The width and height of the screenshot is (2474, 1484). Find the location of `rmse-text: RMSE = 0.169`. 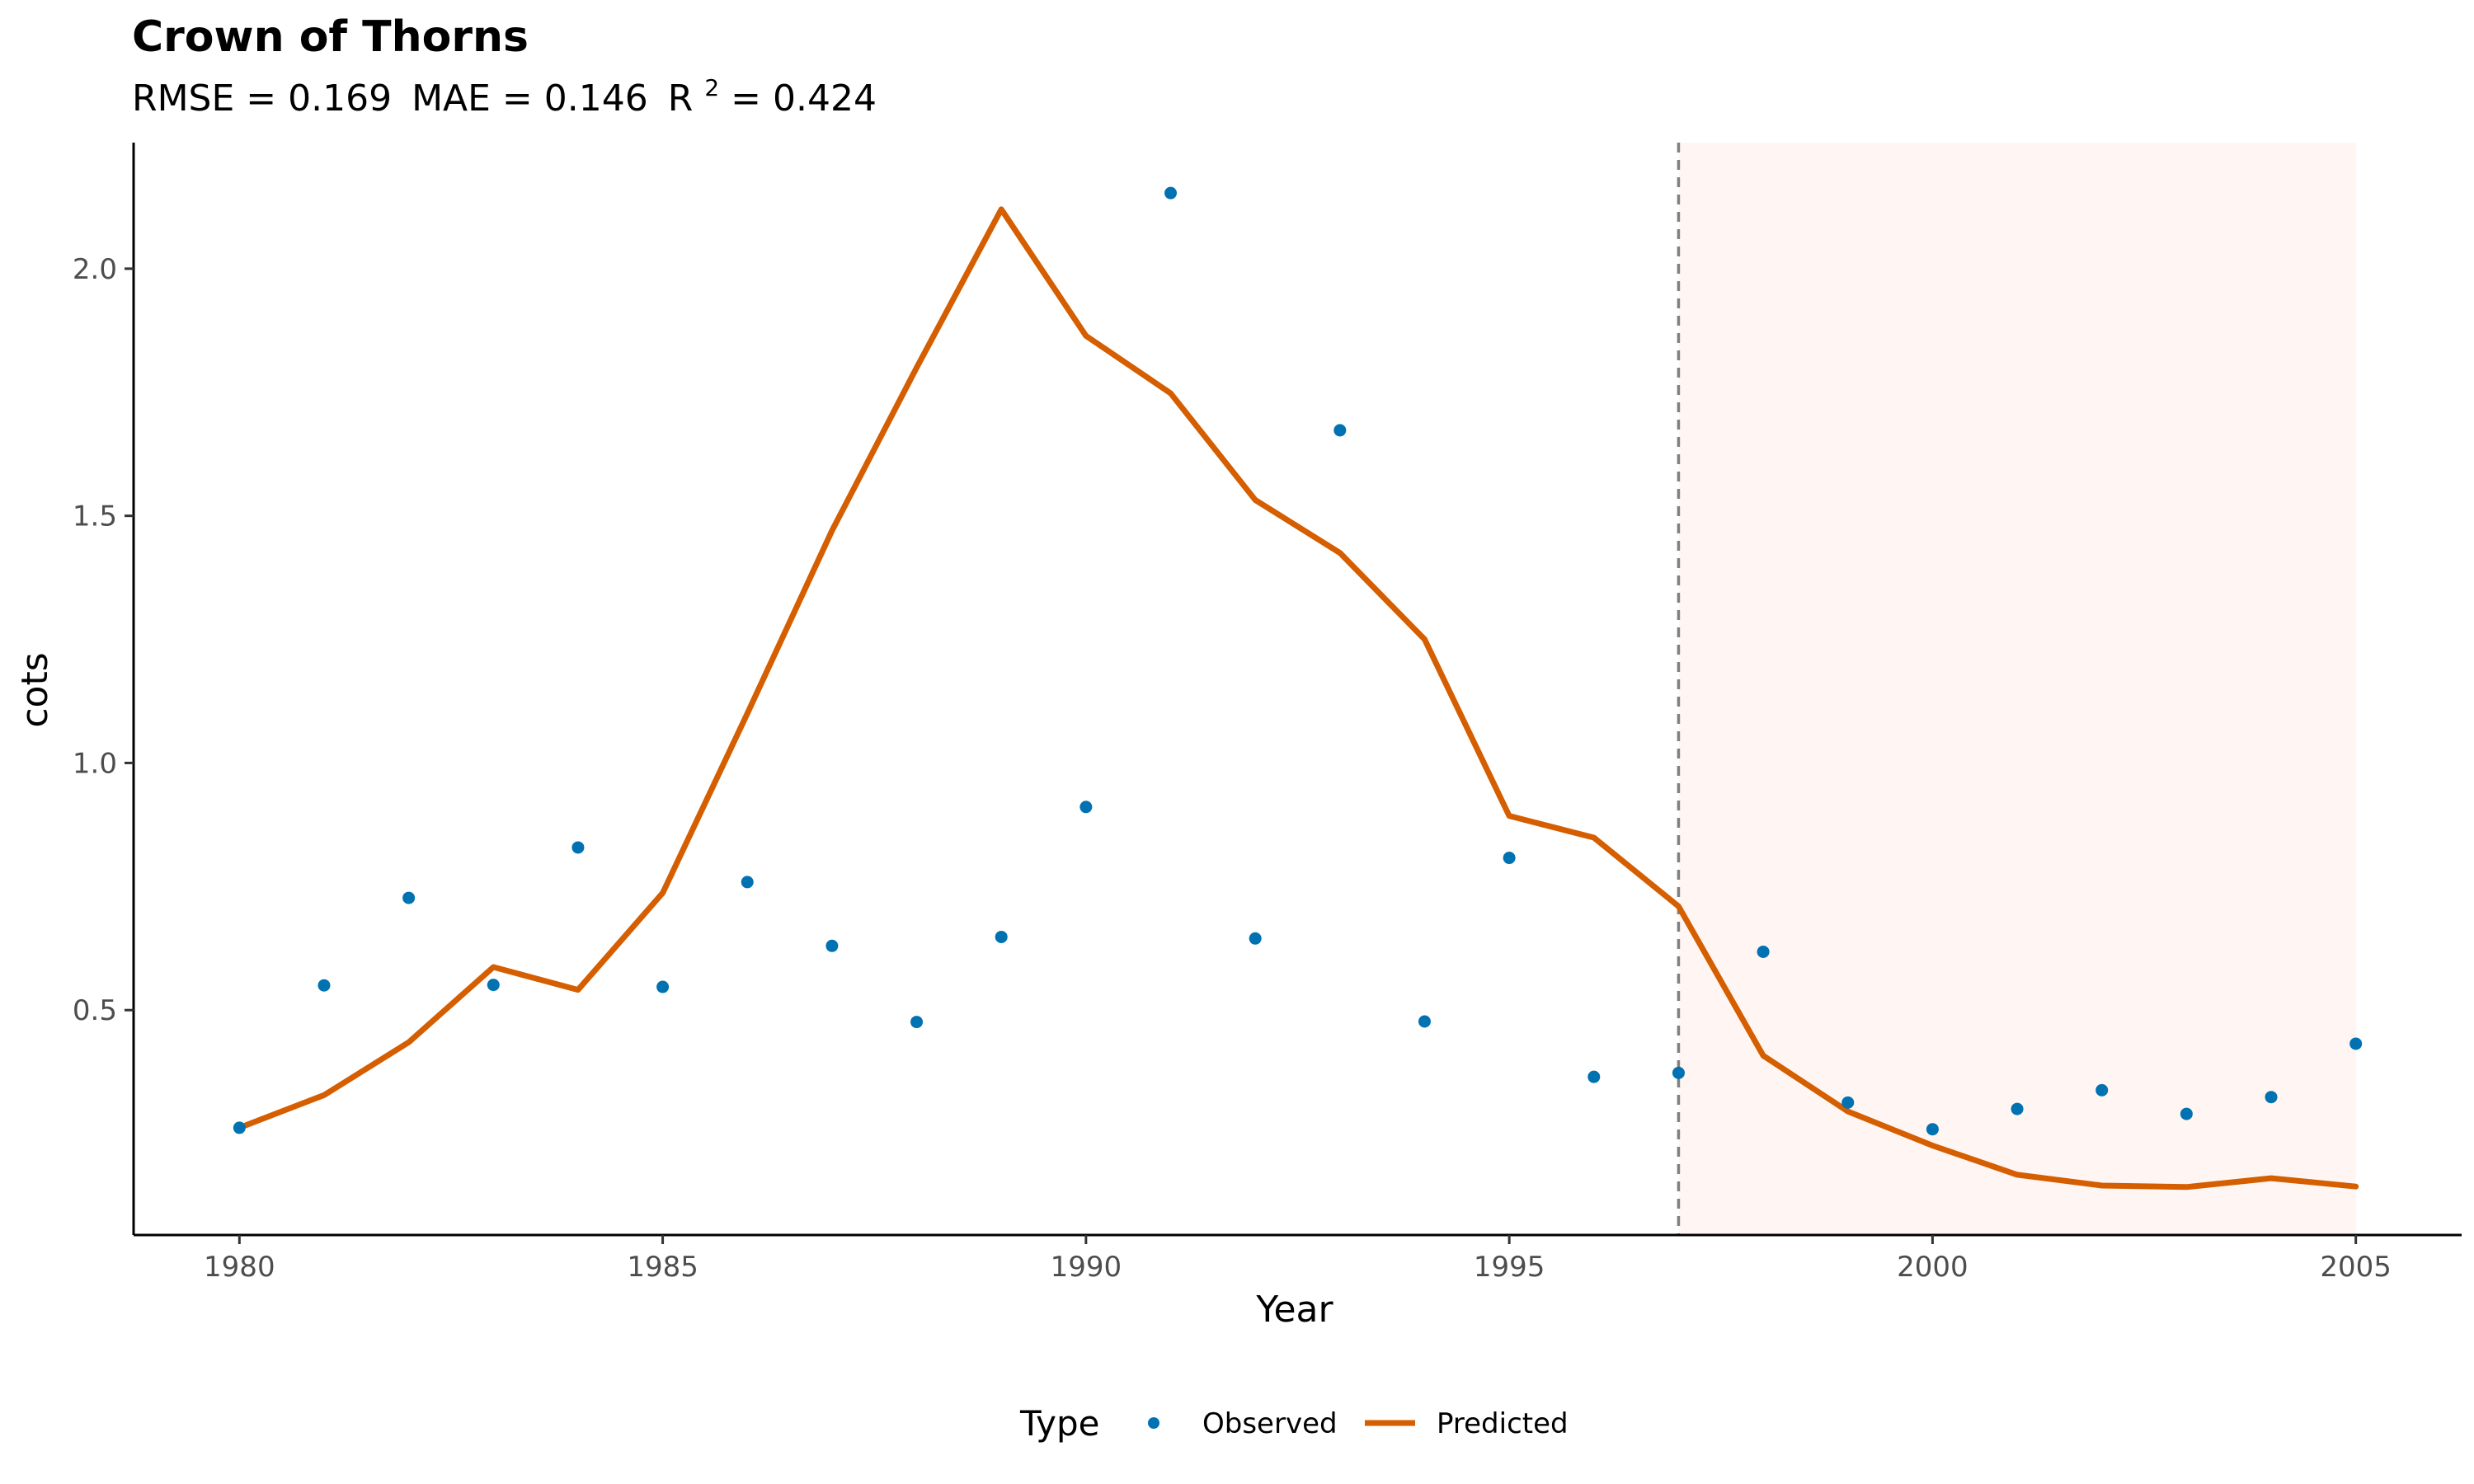

rmse-text: RMSE = 0.169 is located at coordinates (262, 98).